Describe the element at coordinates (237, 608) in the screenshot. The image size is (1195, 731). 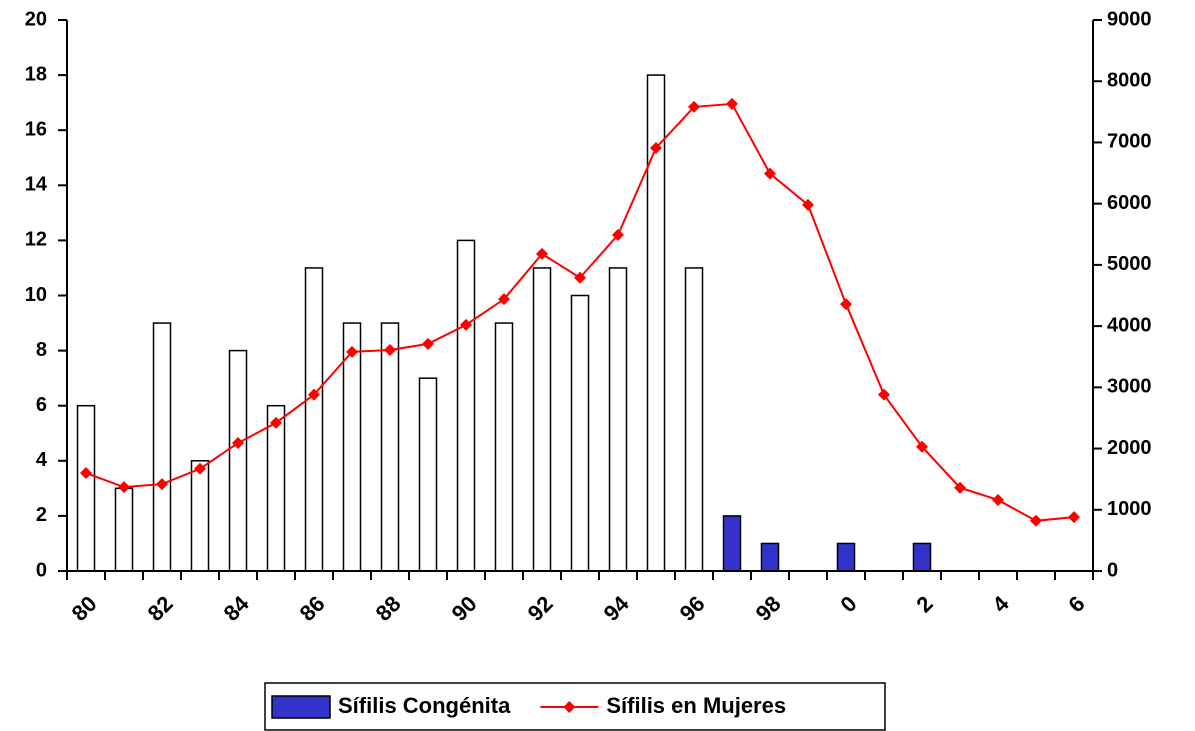
I see `x-tick-label: 84` at that location.